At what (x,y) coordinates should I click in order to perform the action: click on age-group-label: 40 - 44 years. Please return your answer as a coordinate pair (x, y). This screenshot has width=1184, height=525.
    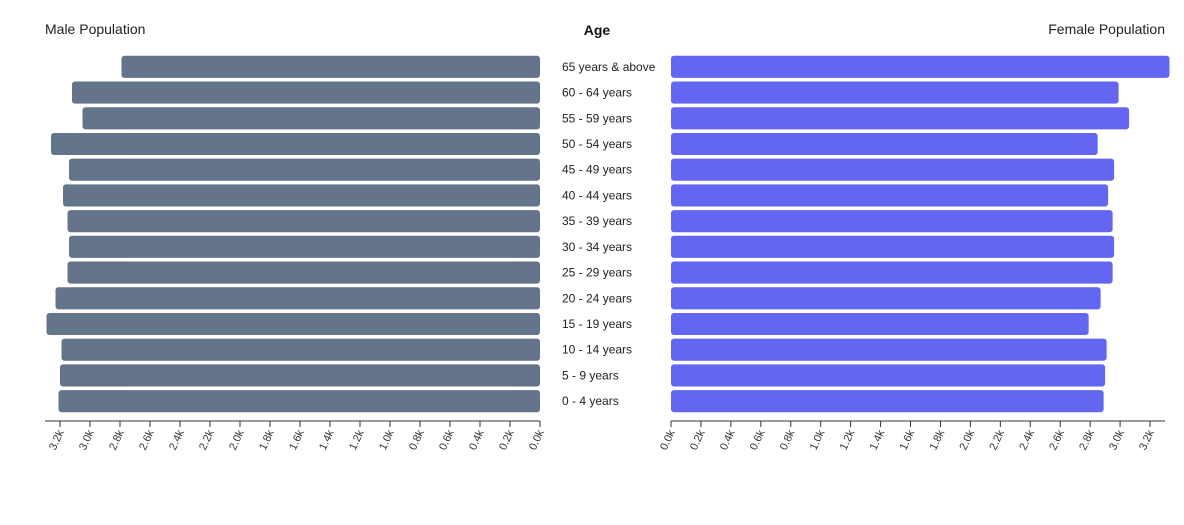
    Looking at the image, I should click on (597, 195).